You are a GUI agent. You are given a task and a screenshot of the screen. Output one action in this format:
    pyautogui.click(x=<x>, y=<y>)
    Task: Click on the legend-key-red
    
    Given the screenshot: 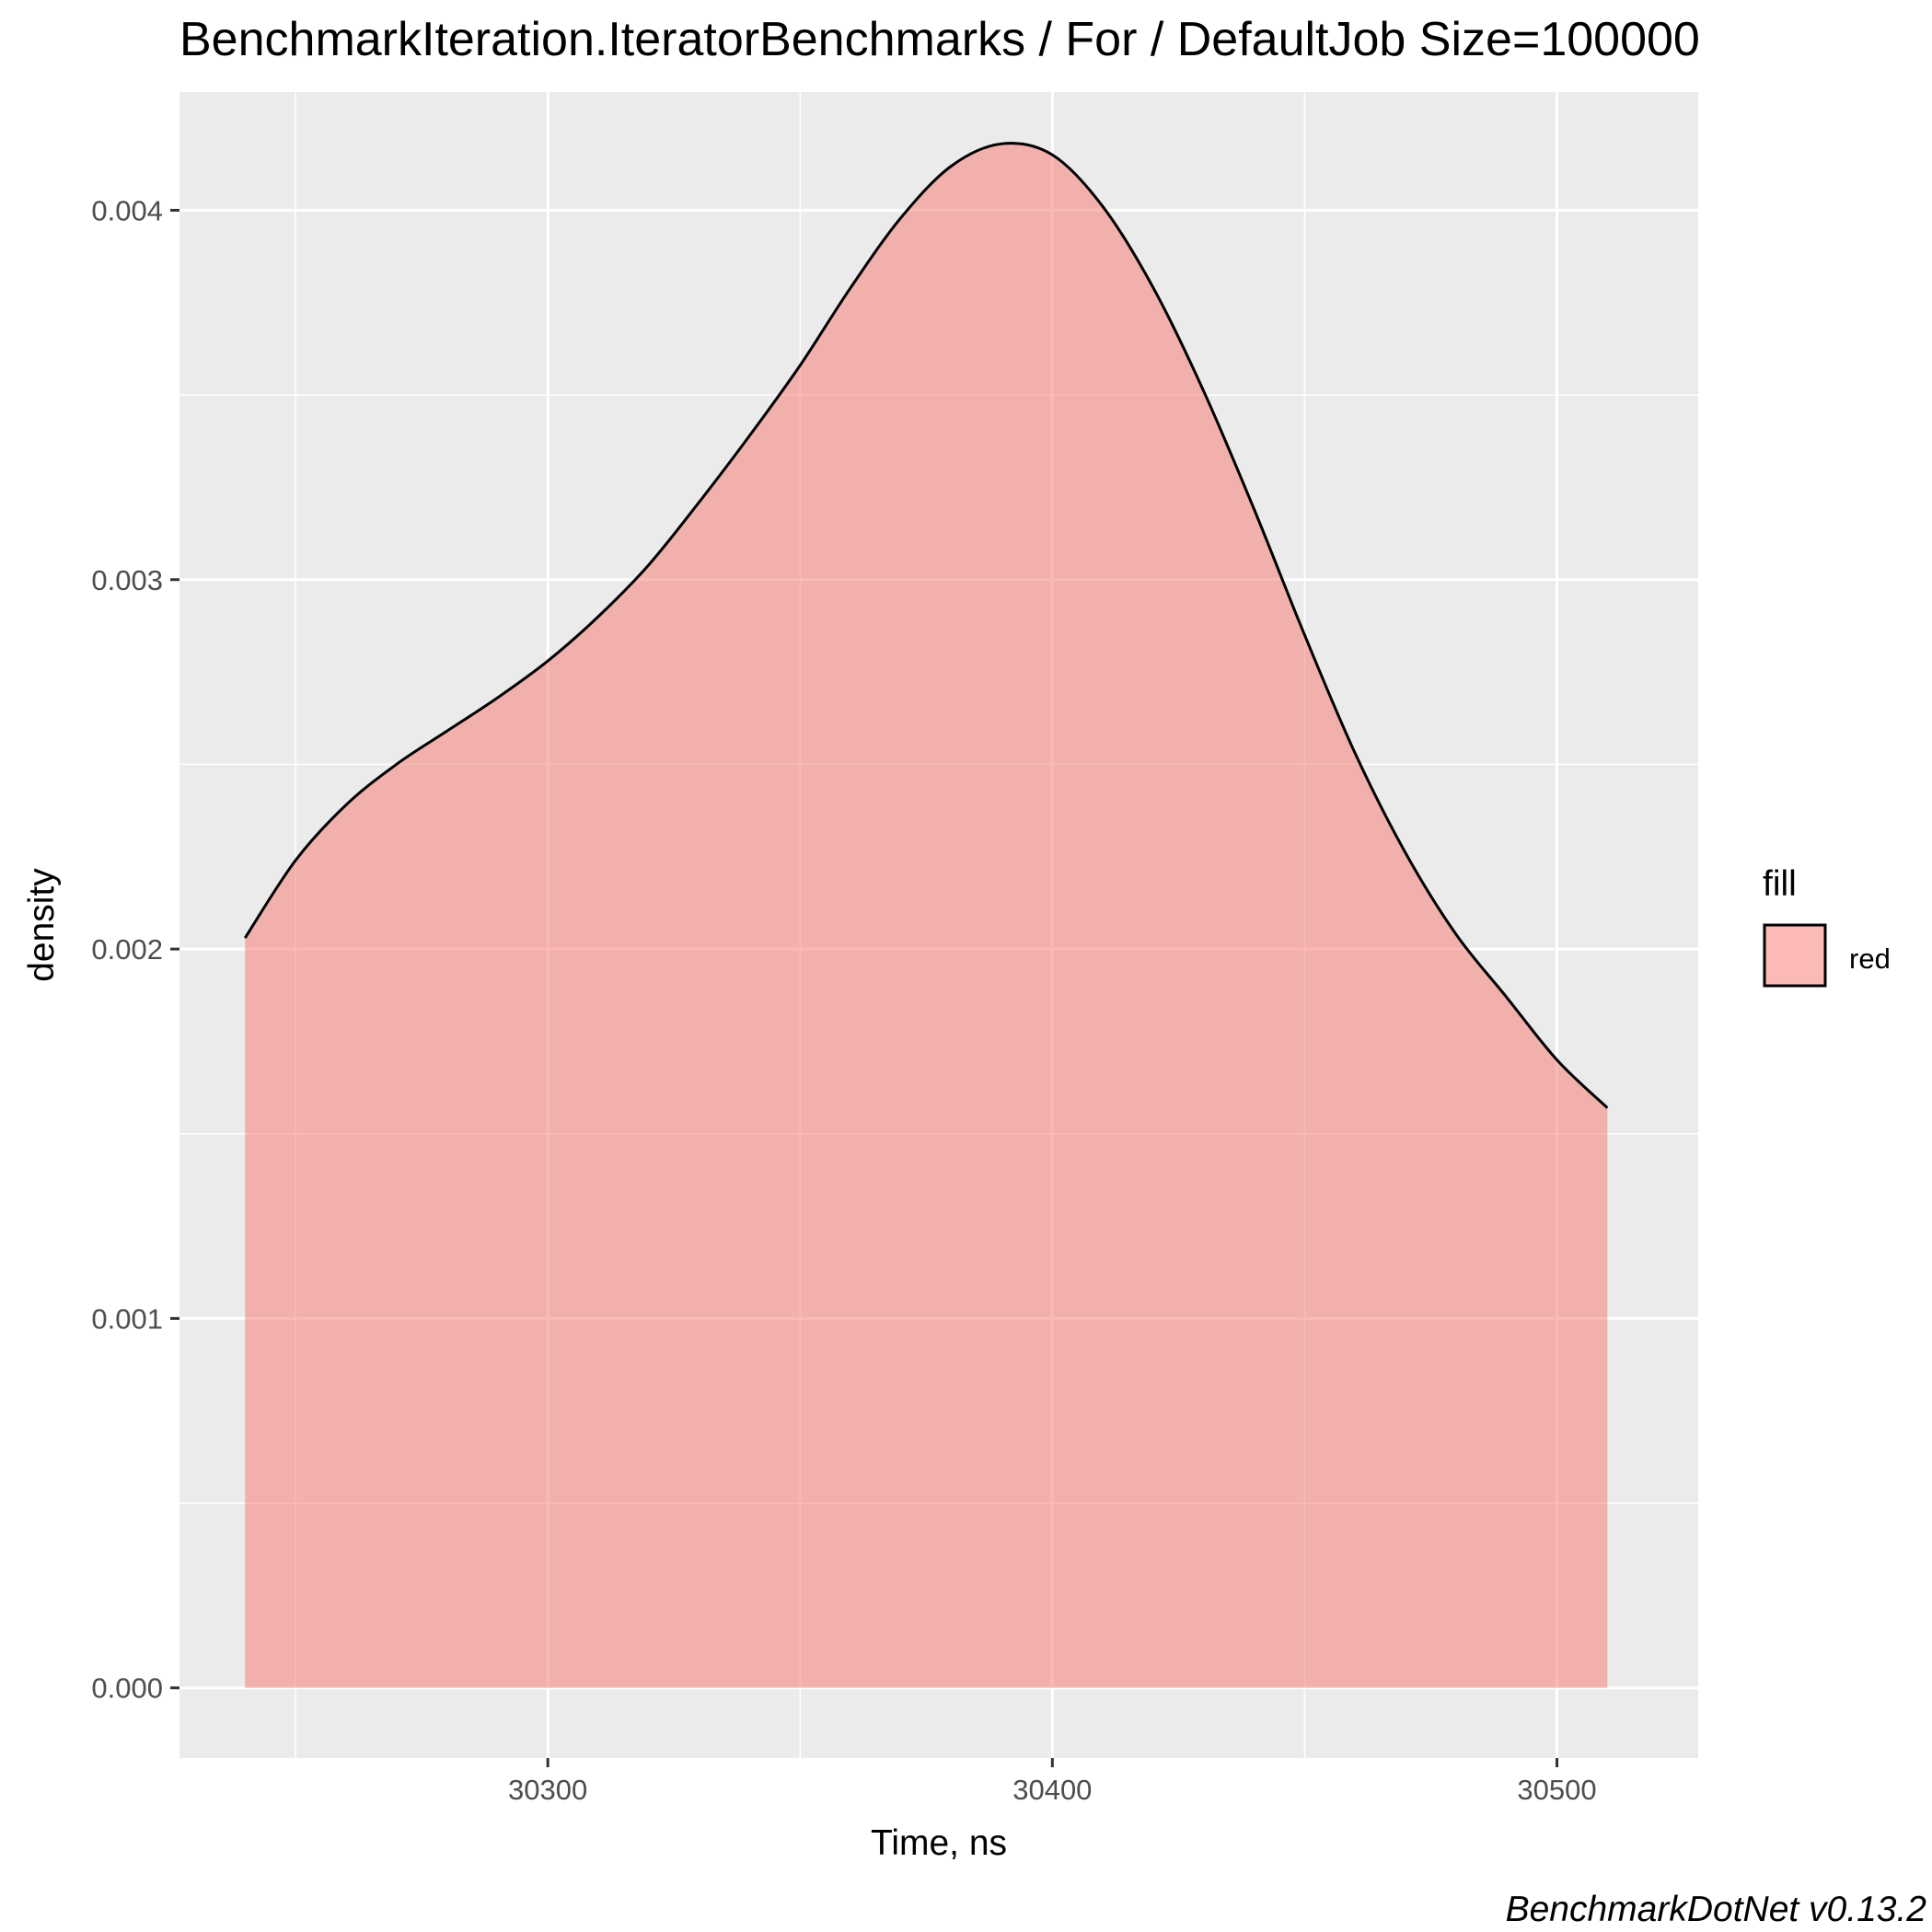 What is the action you would take?
    pyautogui.click(x=1795, y=956)
    